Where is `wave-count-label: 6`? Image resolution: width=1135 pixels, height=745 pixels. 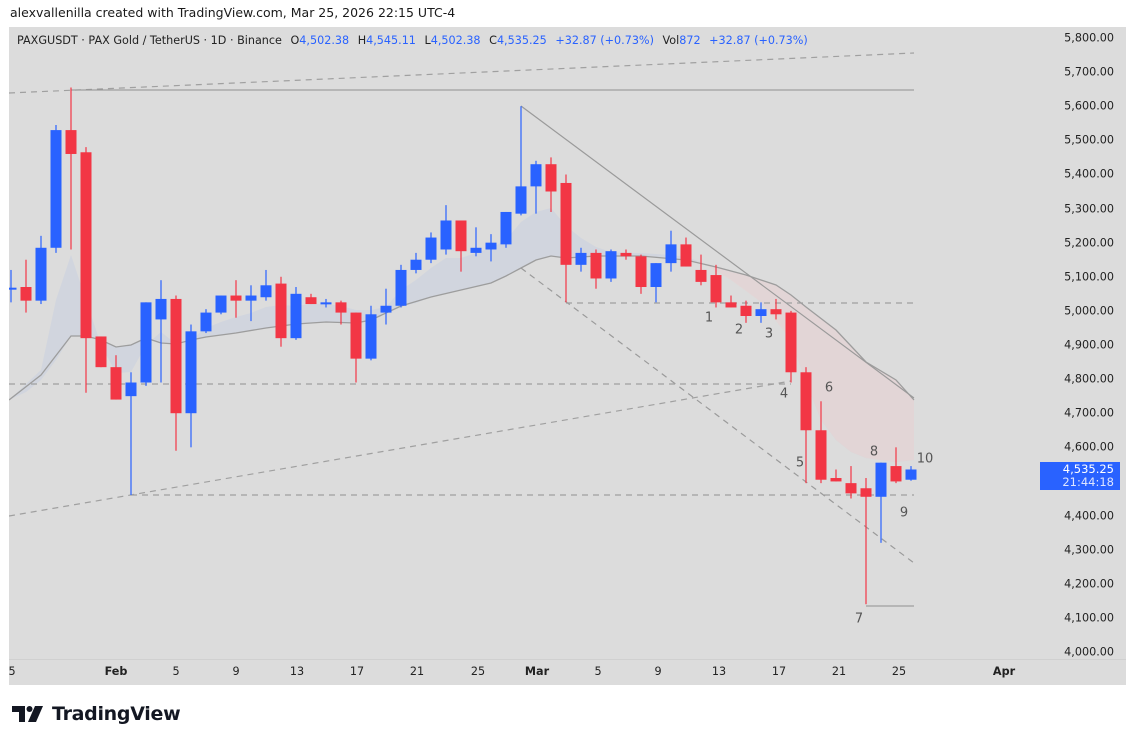
wave-count-label: 6 is located at coordinates (829, 388).